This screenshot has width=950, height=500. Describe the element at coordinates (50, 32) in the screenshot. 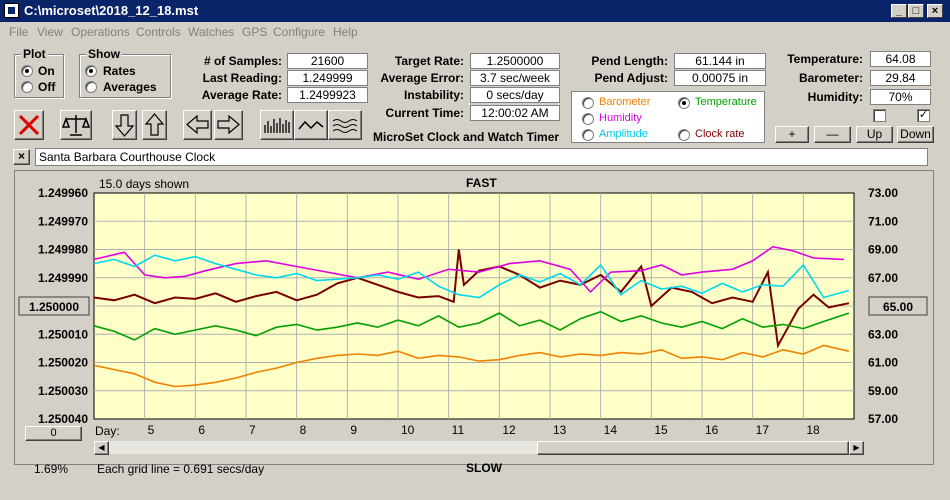

I see `menu-view: View` at that location.